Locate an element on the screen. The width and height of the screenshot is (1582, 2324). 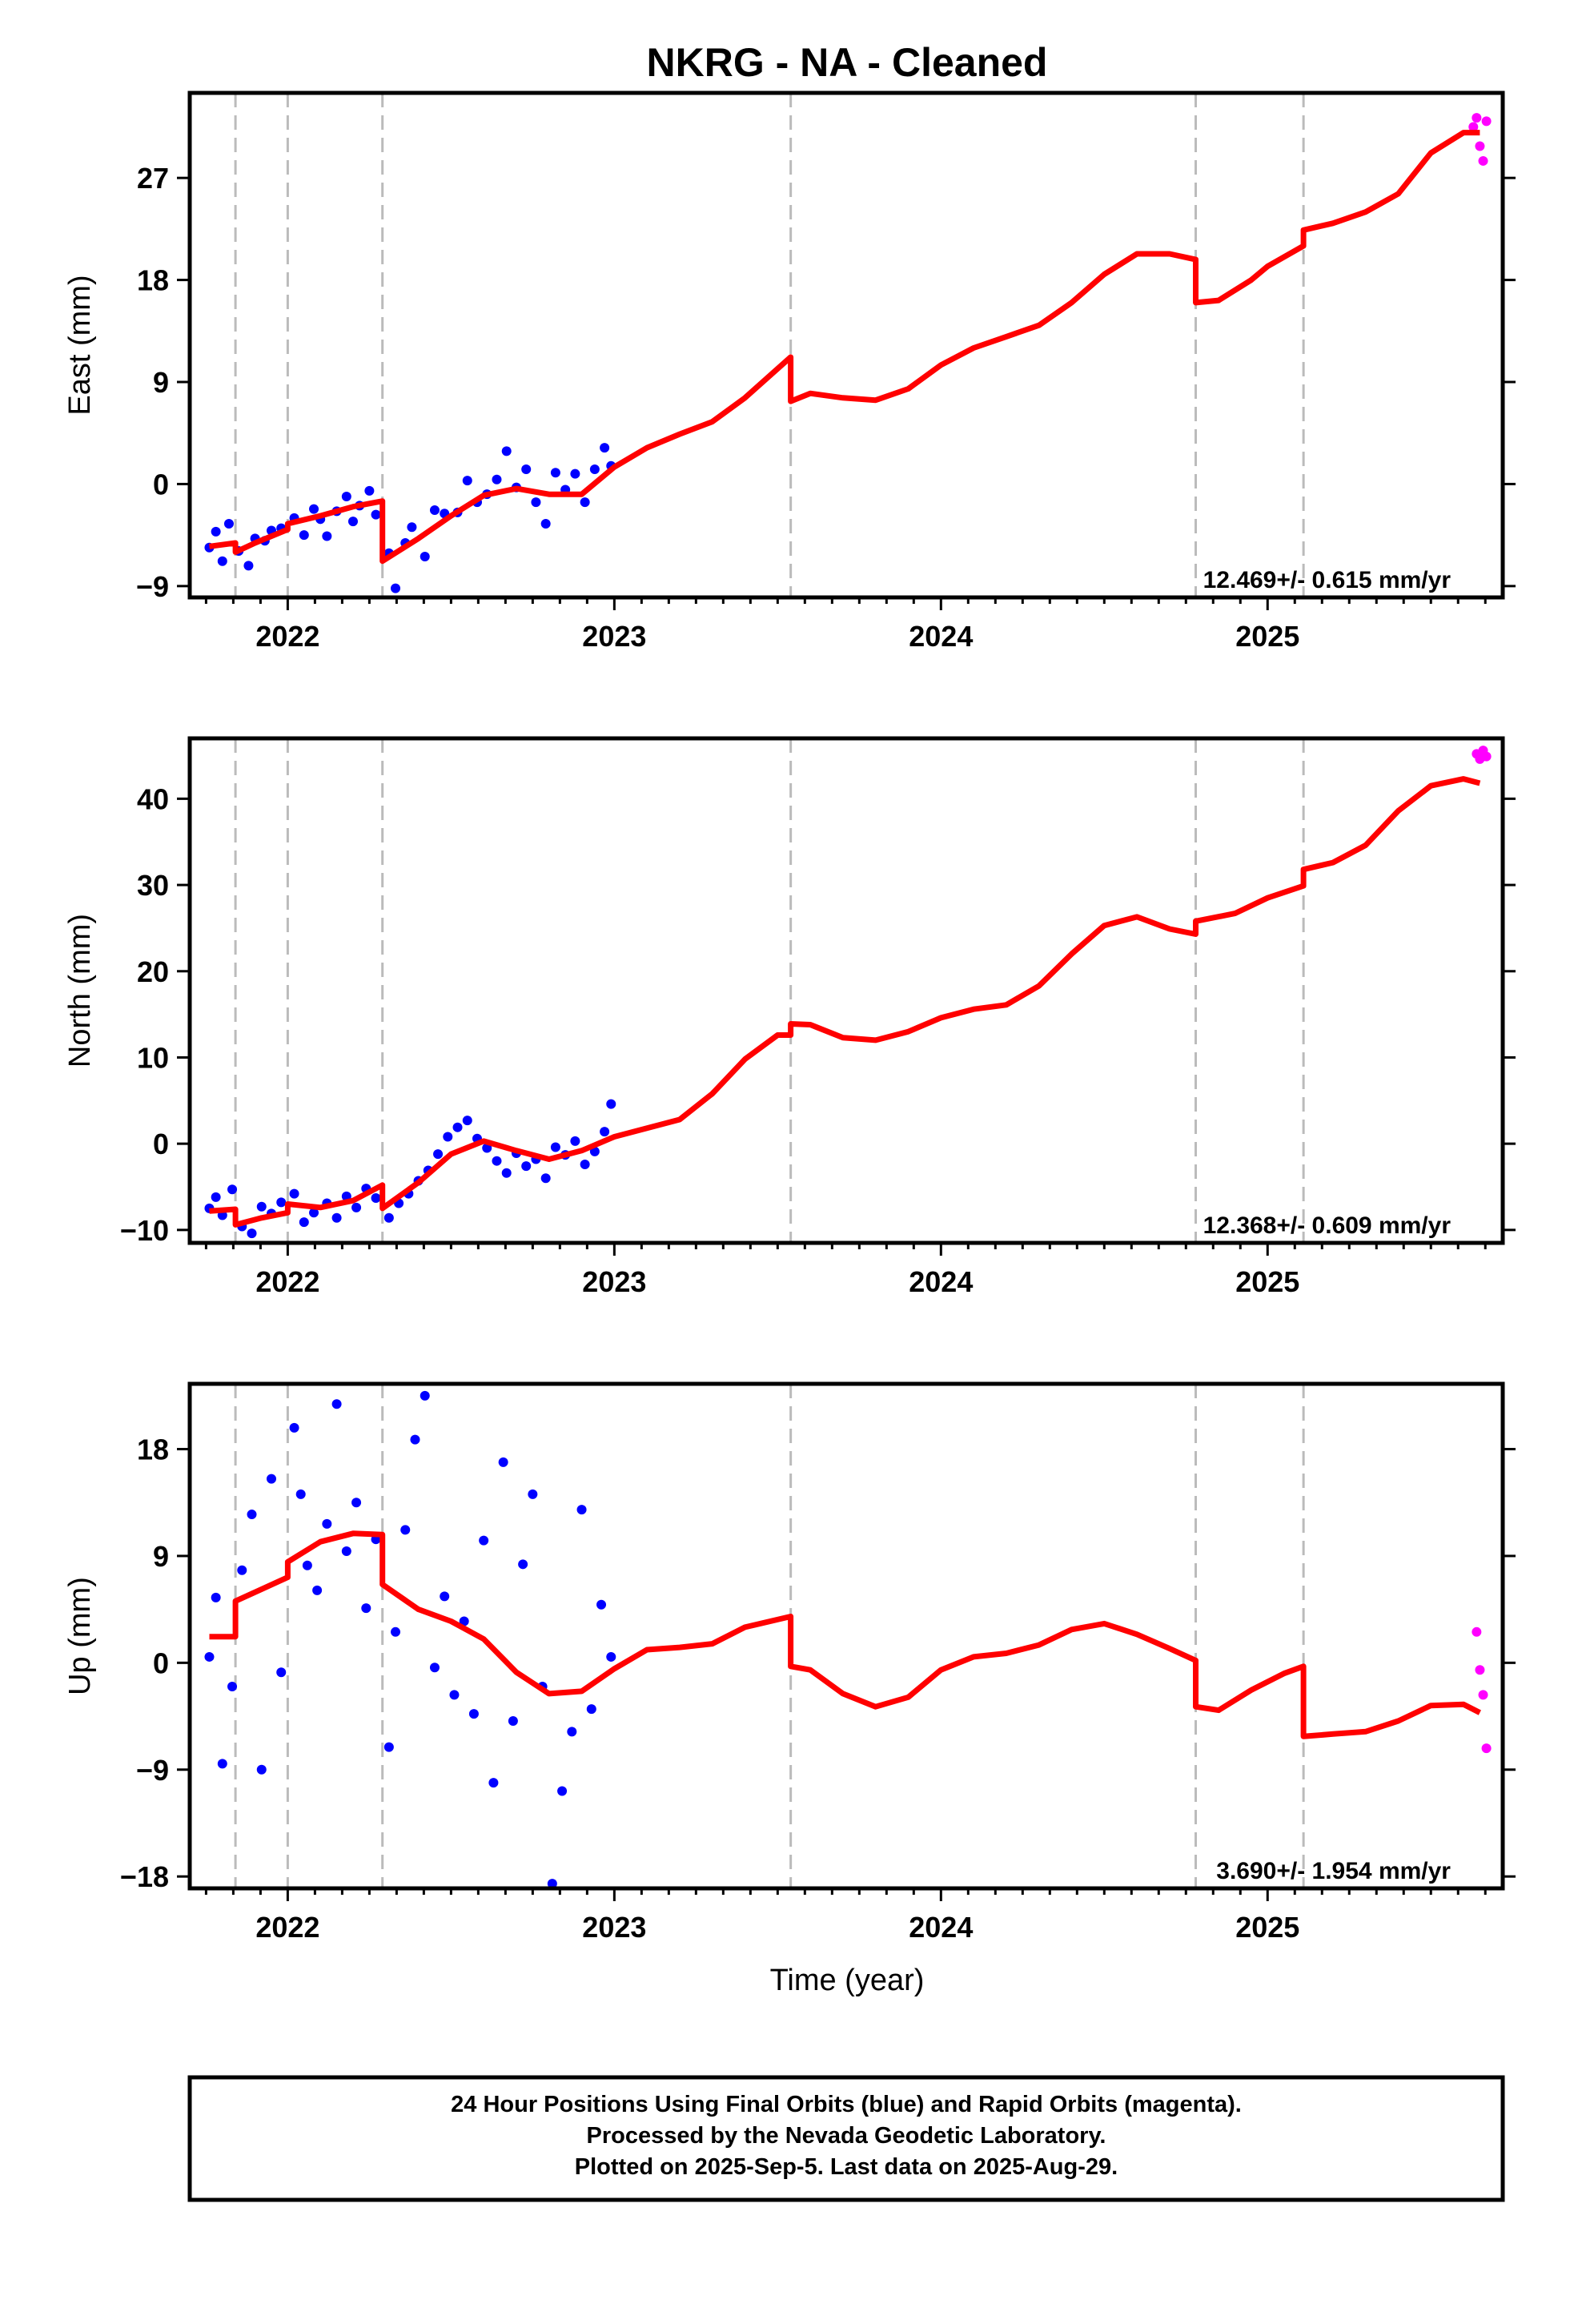
plot-title: NKRG - NA - Cleaned is located at coordinates (847, 62).